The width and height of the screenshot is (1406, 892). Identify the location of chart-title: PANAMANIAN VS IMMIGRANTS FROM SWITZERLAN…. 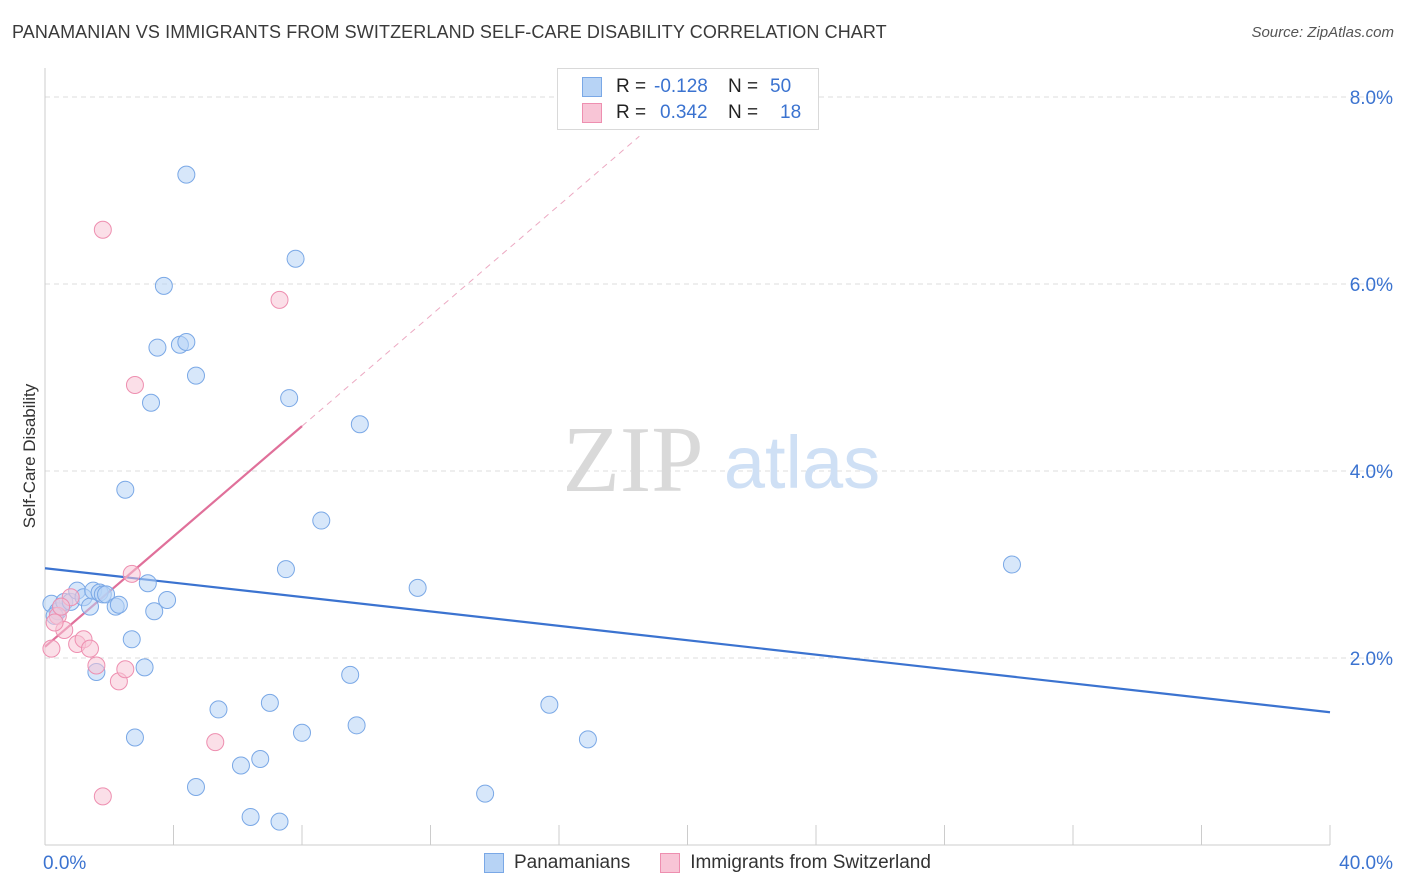
(449, 32).